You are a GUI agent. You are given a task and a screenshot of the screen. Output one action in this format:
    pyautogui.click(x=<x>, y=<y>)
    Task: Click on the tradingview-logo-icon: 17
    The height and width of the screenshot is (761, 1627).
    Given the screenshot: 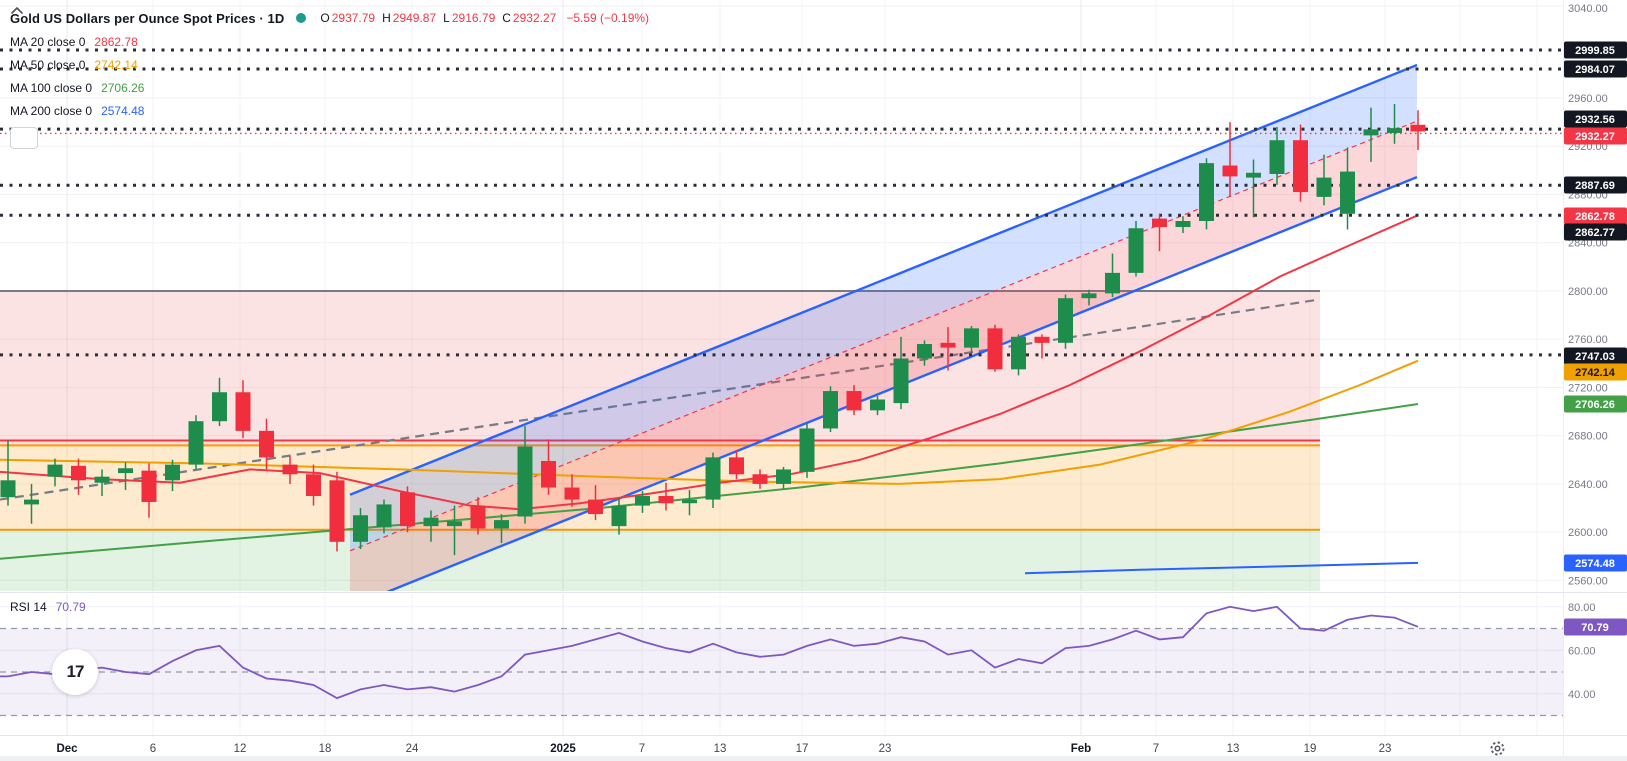 What is the action you would take?
    pyautogui.click(x=75, y=672)
    